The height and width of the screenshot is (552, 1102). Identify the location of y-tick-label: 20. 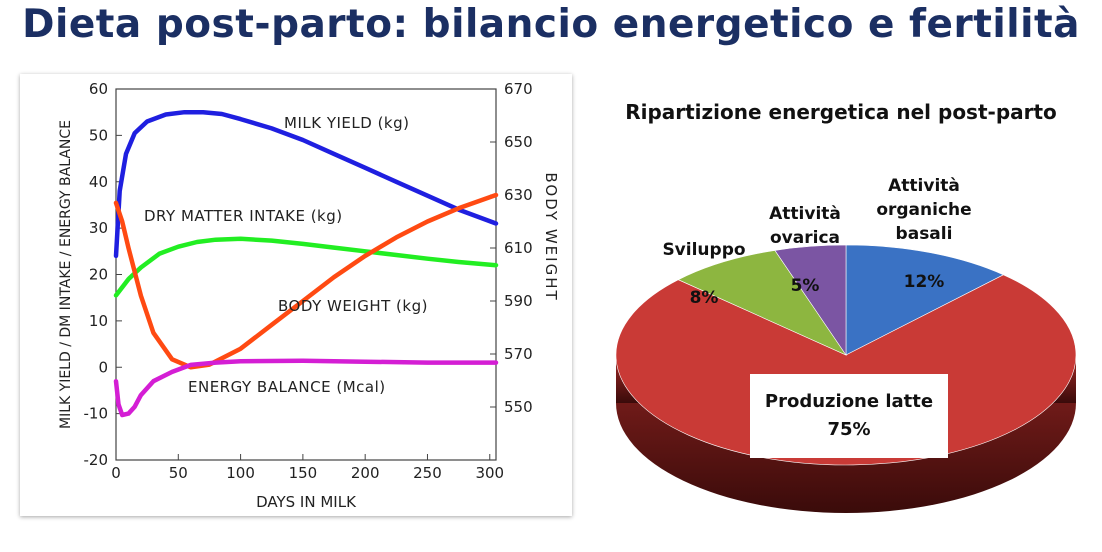
(98, 275).